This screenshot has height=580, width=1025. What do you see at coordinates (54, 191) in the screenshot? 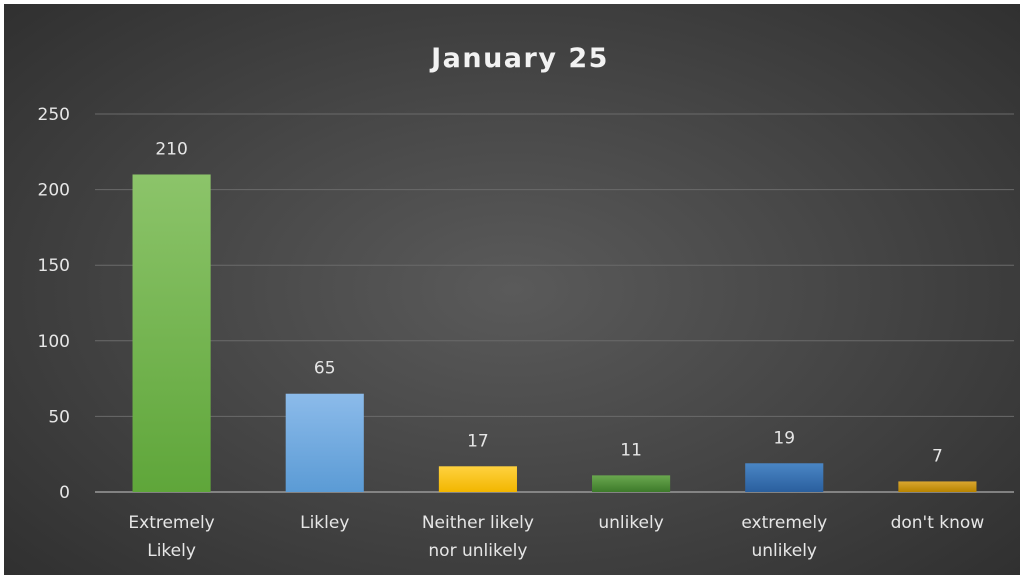
I see `y-tick-label: 200` at bounding box center [54, 191].